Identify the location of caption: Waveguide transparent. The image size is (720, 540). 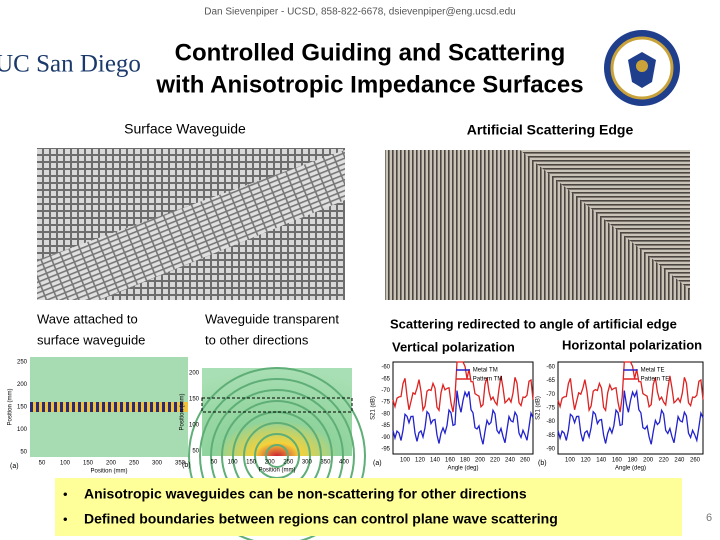
(272, 318).